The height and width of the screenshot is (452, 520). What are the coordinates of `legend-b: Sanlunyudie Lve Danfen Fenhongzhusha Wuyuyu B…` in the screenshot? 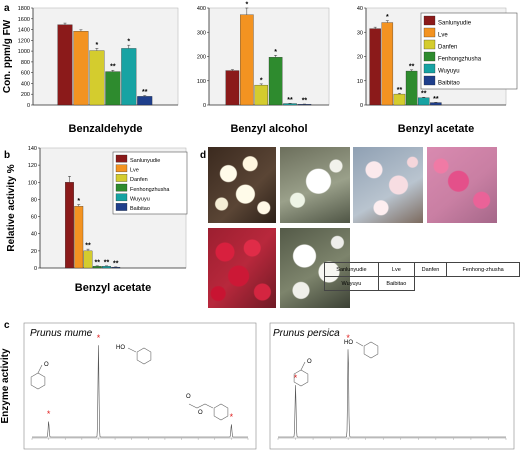 It's located at (150, 183).